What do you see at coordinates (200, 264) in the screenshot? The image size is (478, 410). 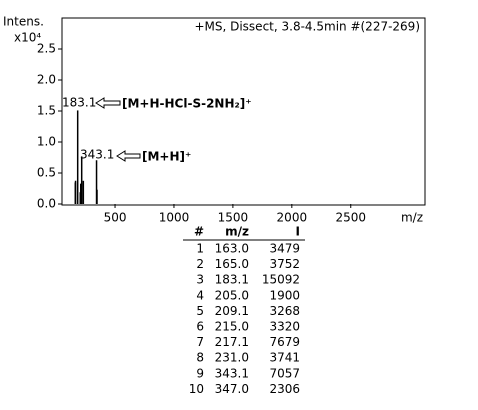 I see `table-cell: 2` at bounding box center [200, 264].